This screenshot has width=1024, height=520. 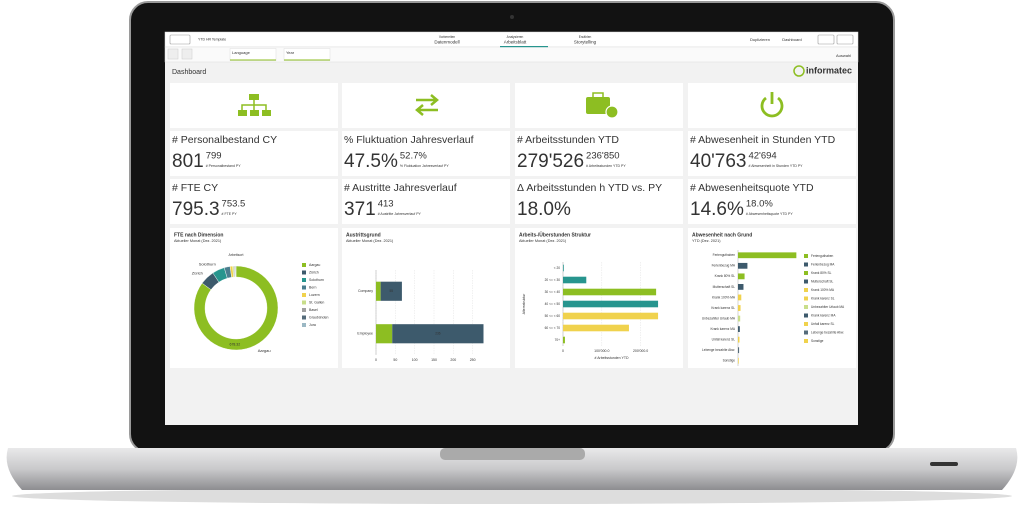 I want to click on y-tick-label: Krank 100% MA, so click(x=724, y=297).